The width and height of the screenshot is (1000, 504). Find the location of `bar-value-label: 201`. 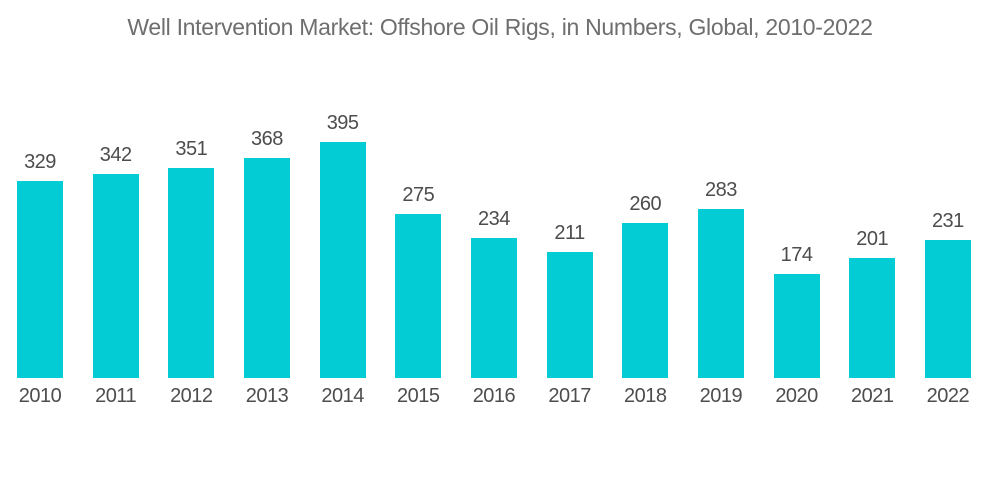

bar-value-label: 201 is located at coordinates (872, 239).